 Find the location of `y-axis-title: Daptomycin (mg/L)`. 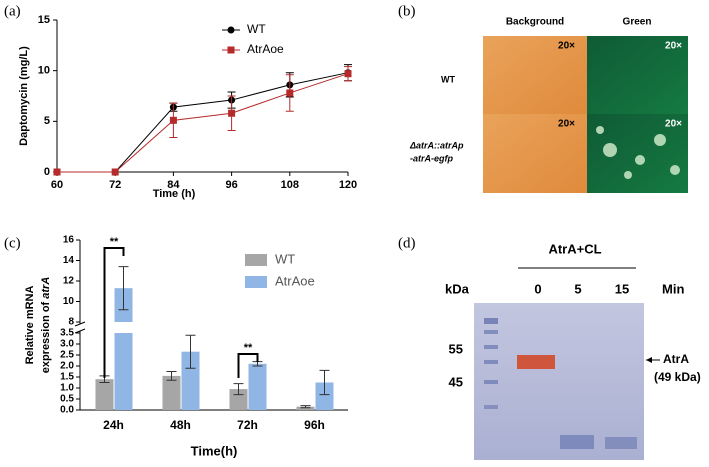

y-axis-title: Daptomycin (mg/L) is located at coordinates (24, 96).